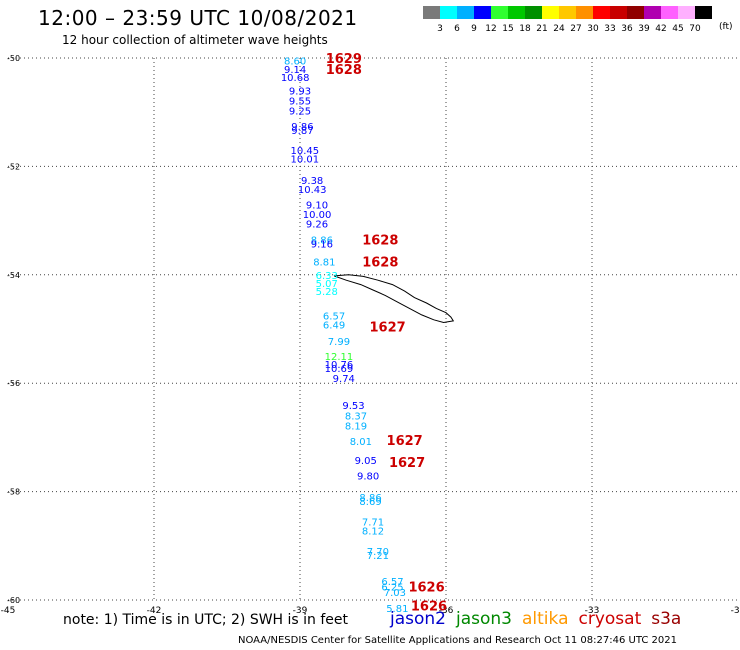 This screenshot has height=650, width=740. What do you see at coordinates (13, 275) in the screenshot?
I see `y-tick-label: -54` at bounding box center [13, 275].